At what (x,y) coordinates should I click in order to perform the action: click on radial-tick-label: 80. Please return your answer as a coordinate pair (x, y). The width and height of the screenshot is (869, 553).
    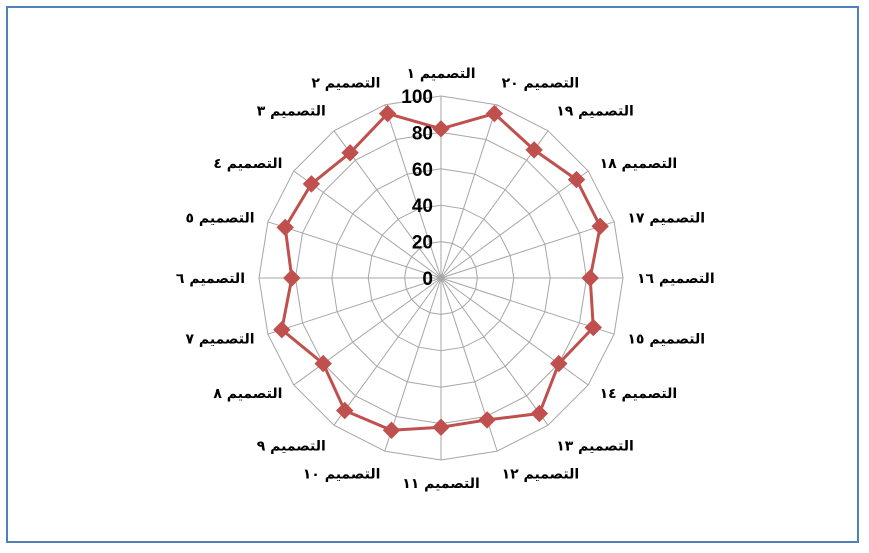
    Looking at the image, I should click on (422, 133).